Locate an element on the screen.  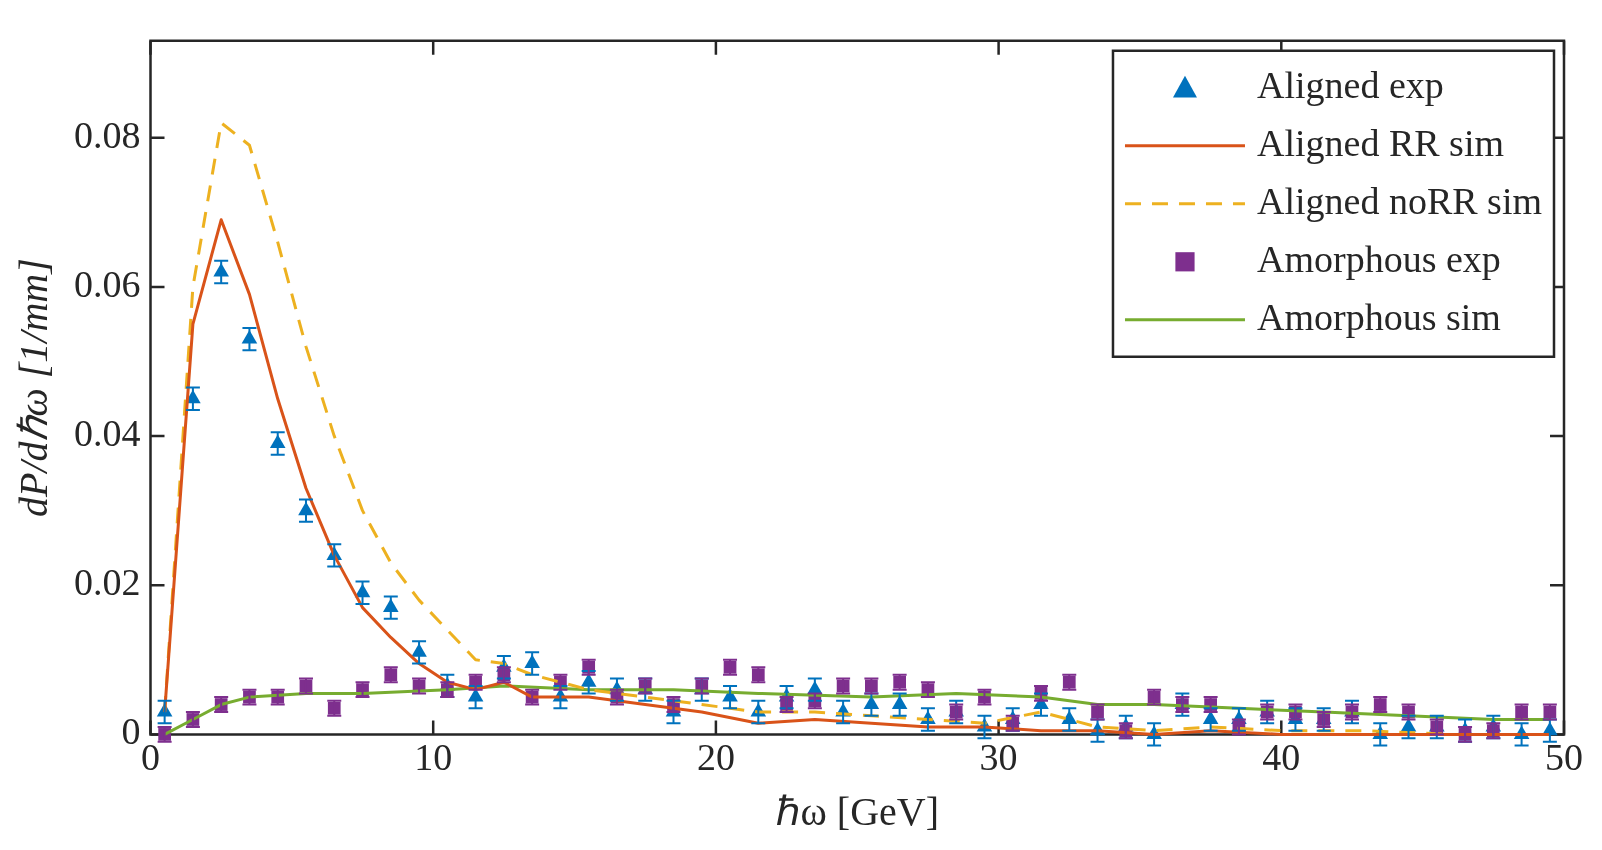
y-tick-label: 0.04 is located at coordinates (107, 433).